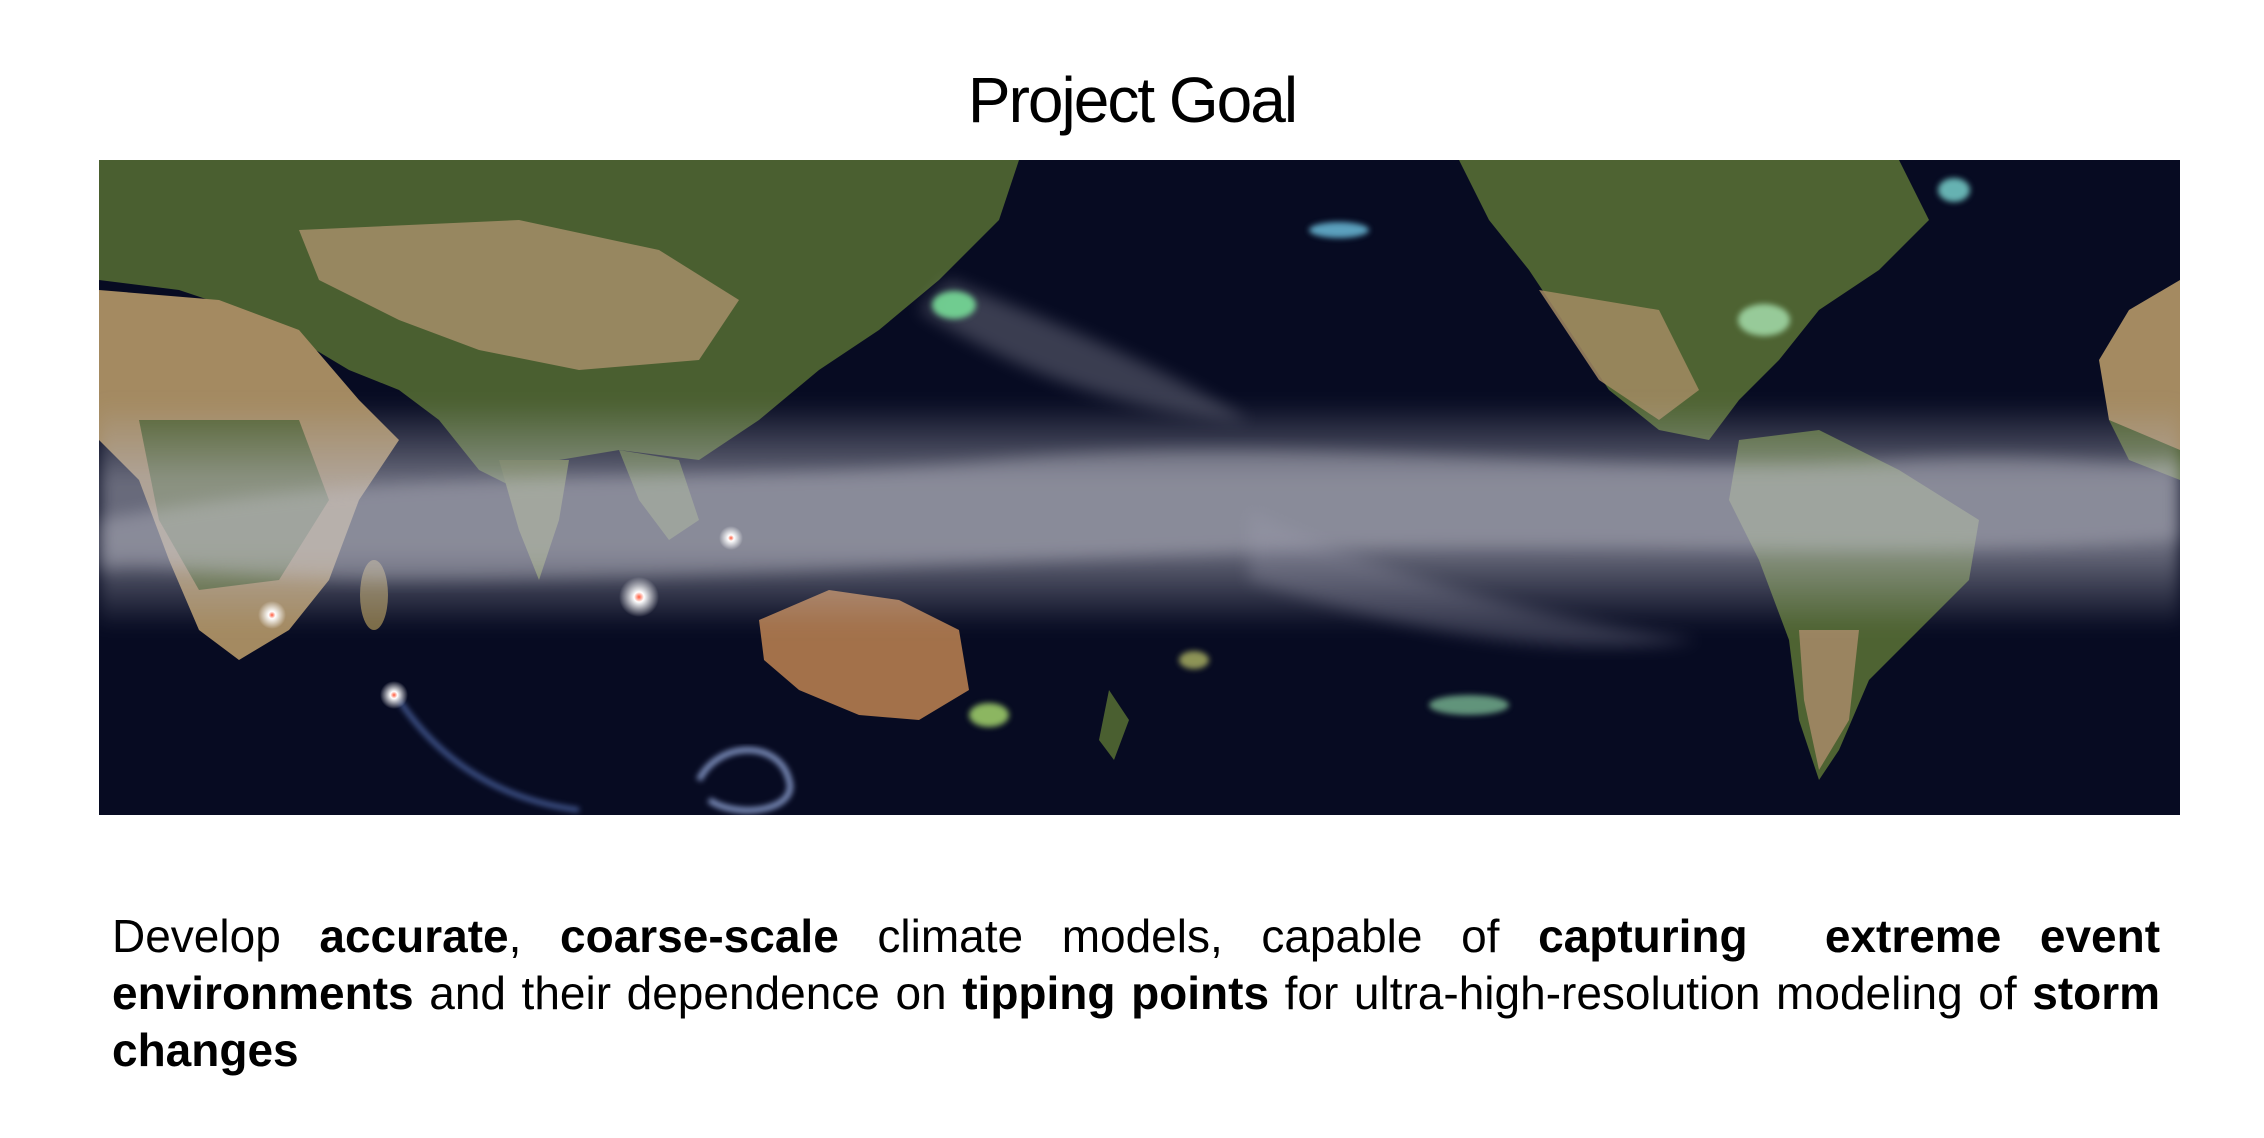 The width and height of the screenshot is (2264, 1138). What do you see at coordinates (688, 993) in the screenshot?
I see `goal-text-dependence: and their dependence on` at bounding box center [688, 993].